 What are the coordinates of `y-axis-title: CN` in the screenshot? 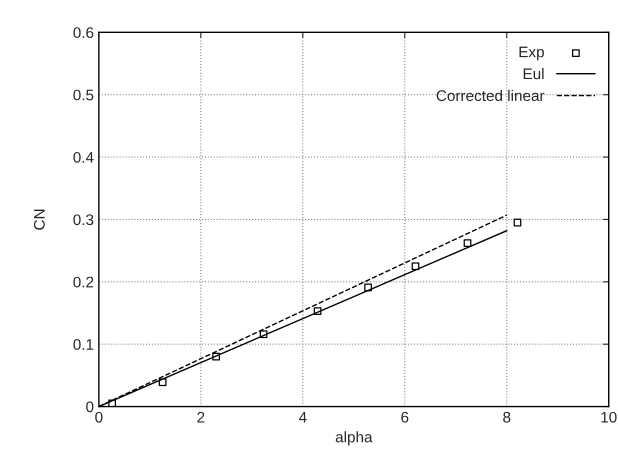 It's located at (39, 220).